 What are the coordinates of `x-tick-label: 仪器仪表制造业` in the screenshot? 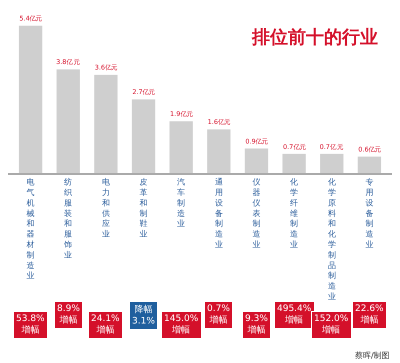 It's located at (256, 213).